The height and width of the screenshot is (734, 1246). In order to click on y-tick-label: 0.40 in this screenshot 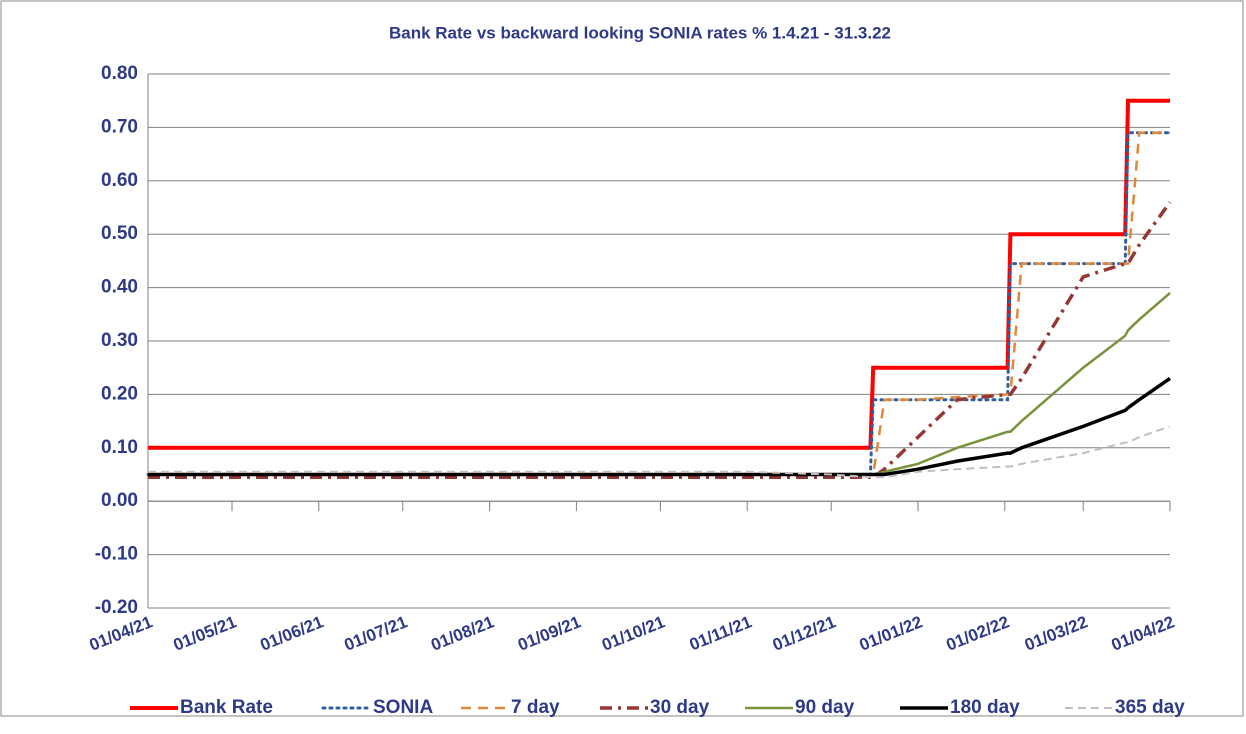, I will do `click(119, 287)`.